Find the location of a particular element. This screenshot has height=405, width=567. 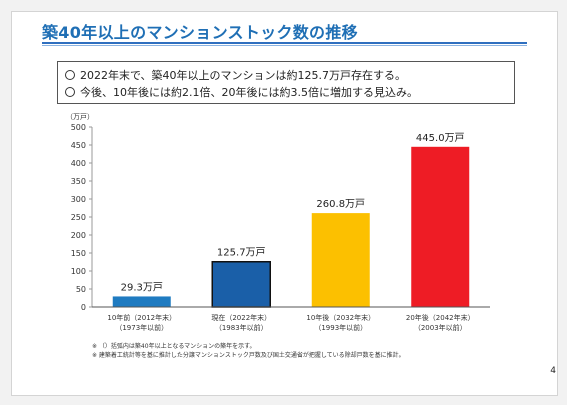

y-axis-label: （万戸） is located at coordinates (80, 117).